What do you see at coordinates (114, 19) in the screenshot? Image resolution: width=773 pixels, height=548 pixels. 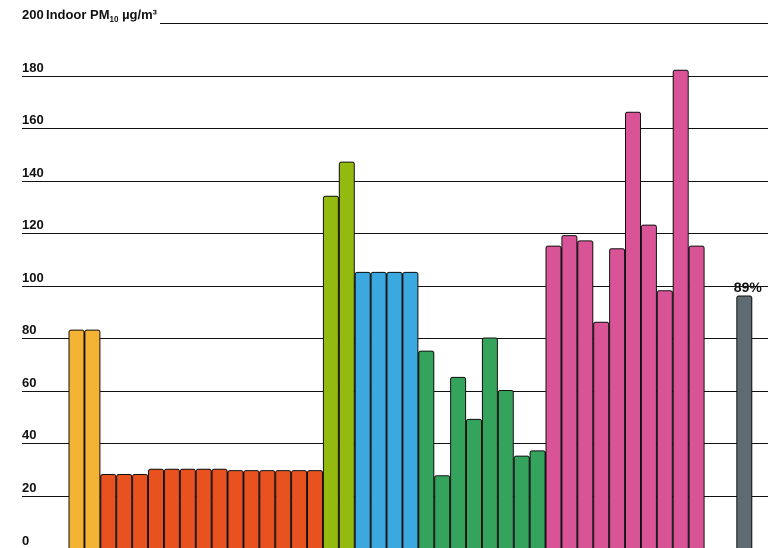 I see `chart-title-subscript: 10` at bounding box center [114, 19].